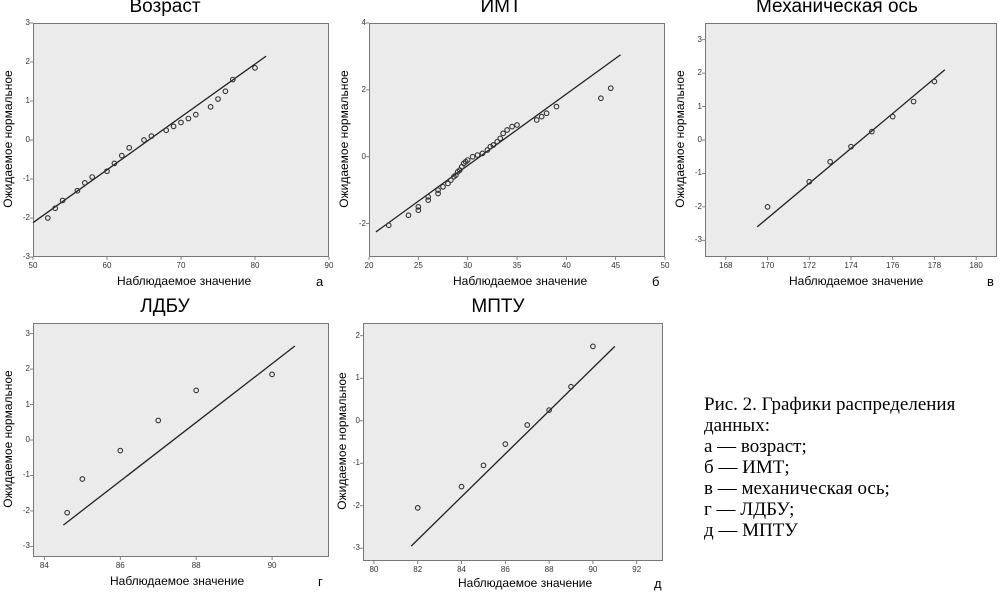 This screenshot has width=1004, height=592. I want to click on chart-title: МПТУ, so click(498, 306).